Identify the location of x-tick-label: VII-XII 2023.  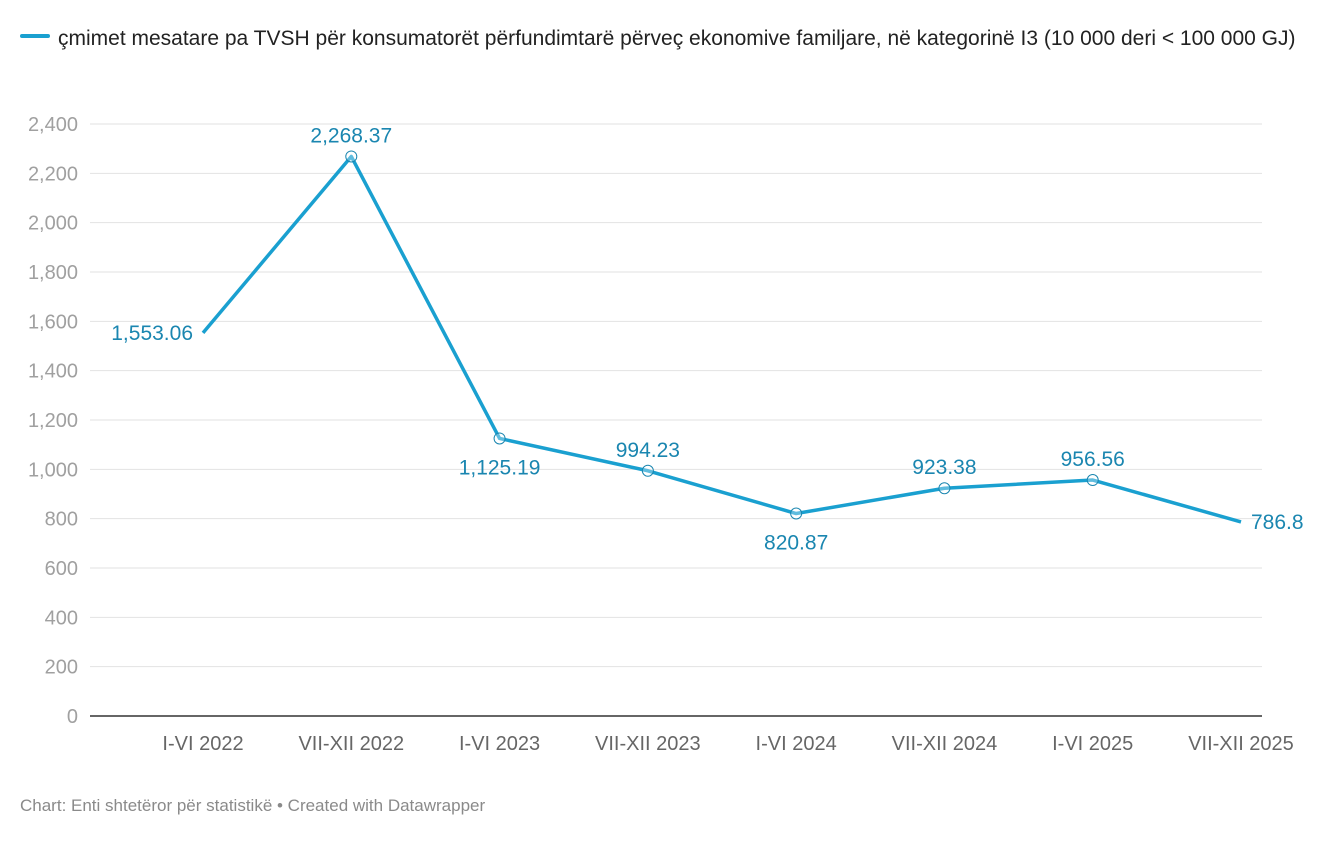
(648, 744).